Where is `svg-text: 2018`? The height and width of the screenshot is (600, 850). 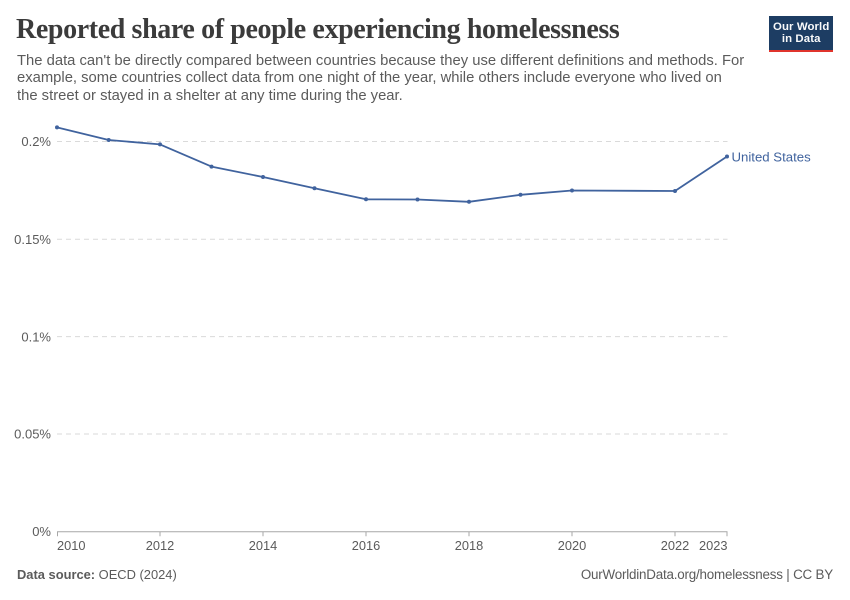
svg-text: 2018 is located at coordinates (469, 545).